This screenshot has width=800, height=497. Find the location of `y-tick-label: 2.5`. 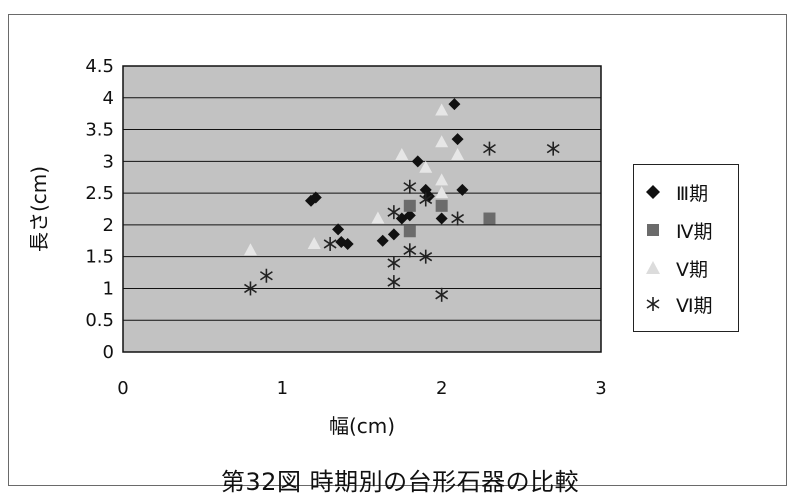

y-tick-label: 2.5 is located at coordinates (99, 193).